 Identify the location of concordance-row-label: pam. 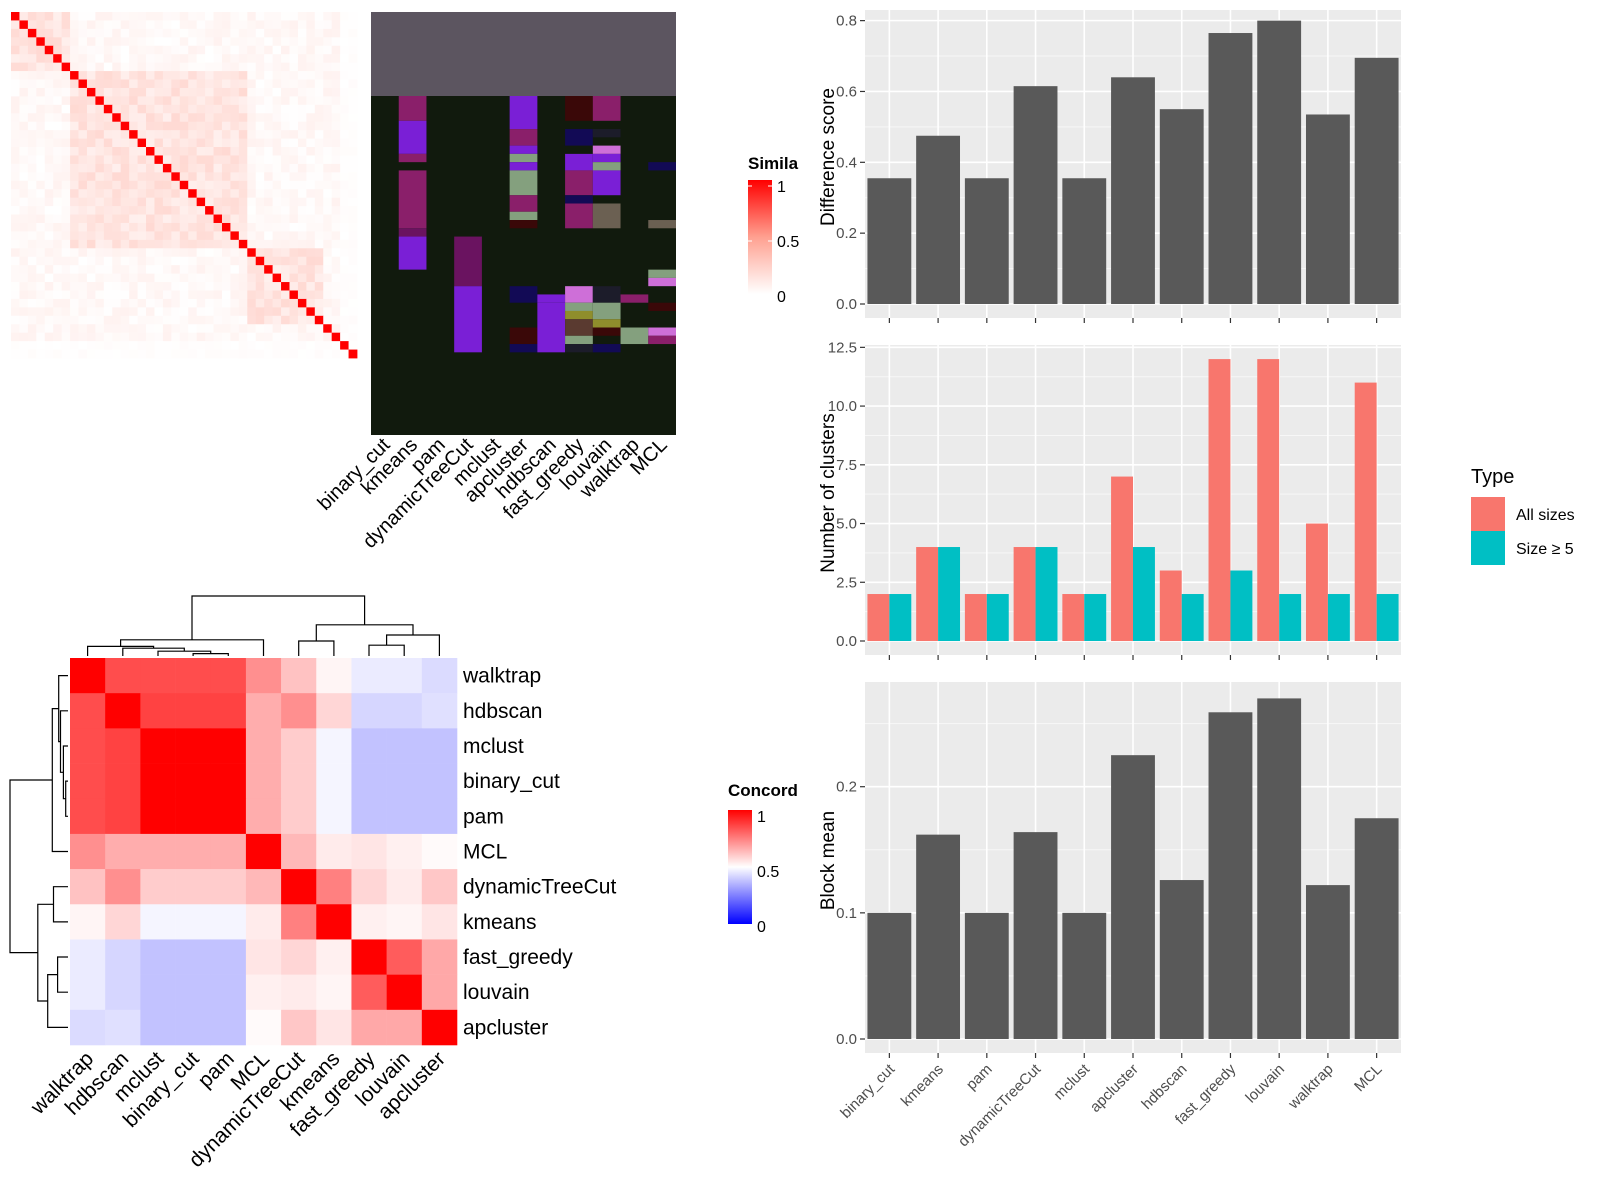
(483, 816).